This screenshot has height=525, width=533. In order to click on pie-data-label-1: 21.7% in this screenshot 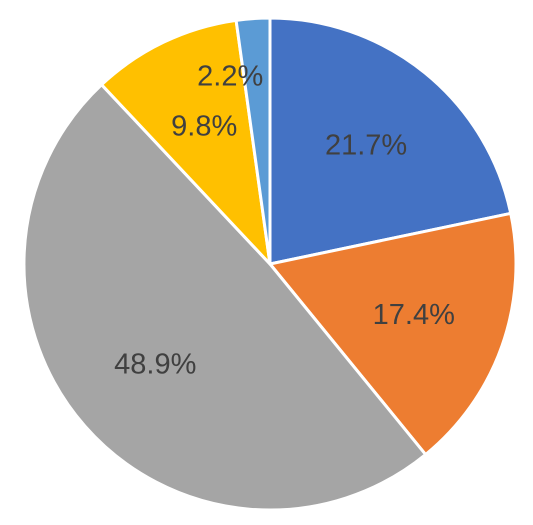, I will do `click(366, 146)`.